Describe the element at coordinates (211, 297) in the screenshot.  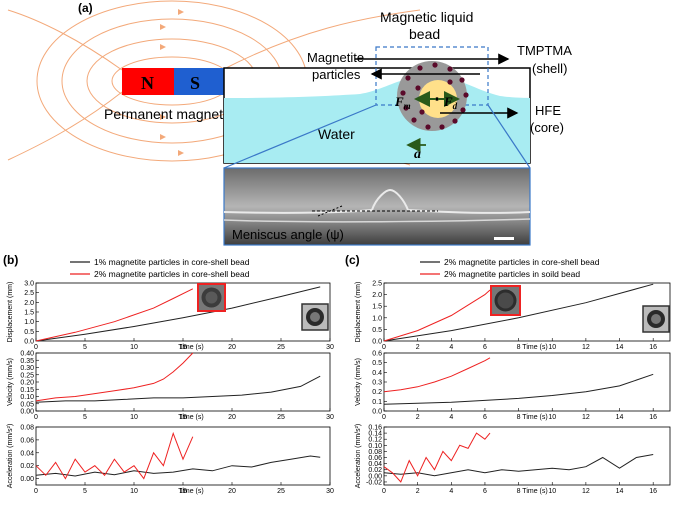
I see `inset-b-red-bead` at that location.